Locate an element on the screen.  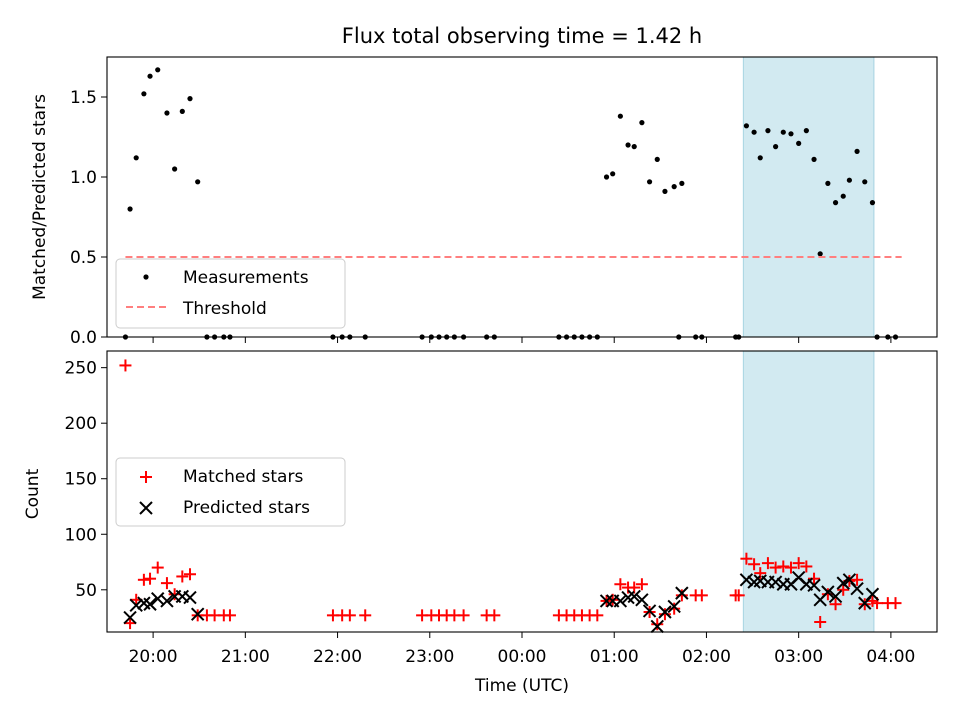
ratio-legend: Measurements Threshold is located at coordinates (230, 293).